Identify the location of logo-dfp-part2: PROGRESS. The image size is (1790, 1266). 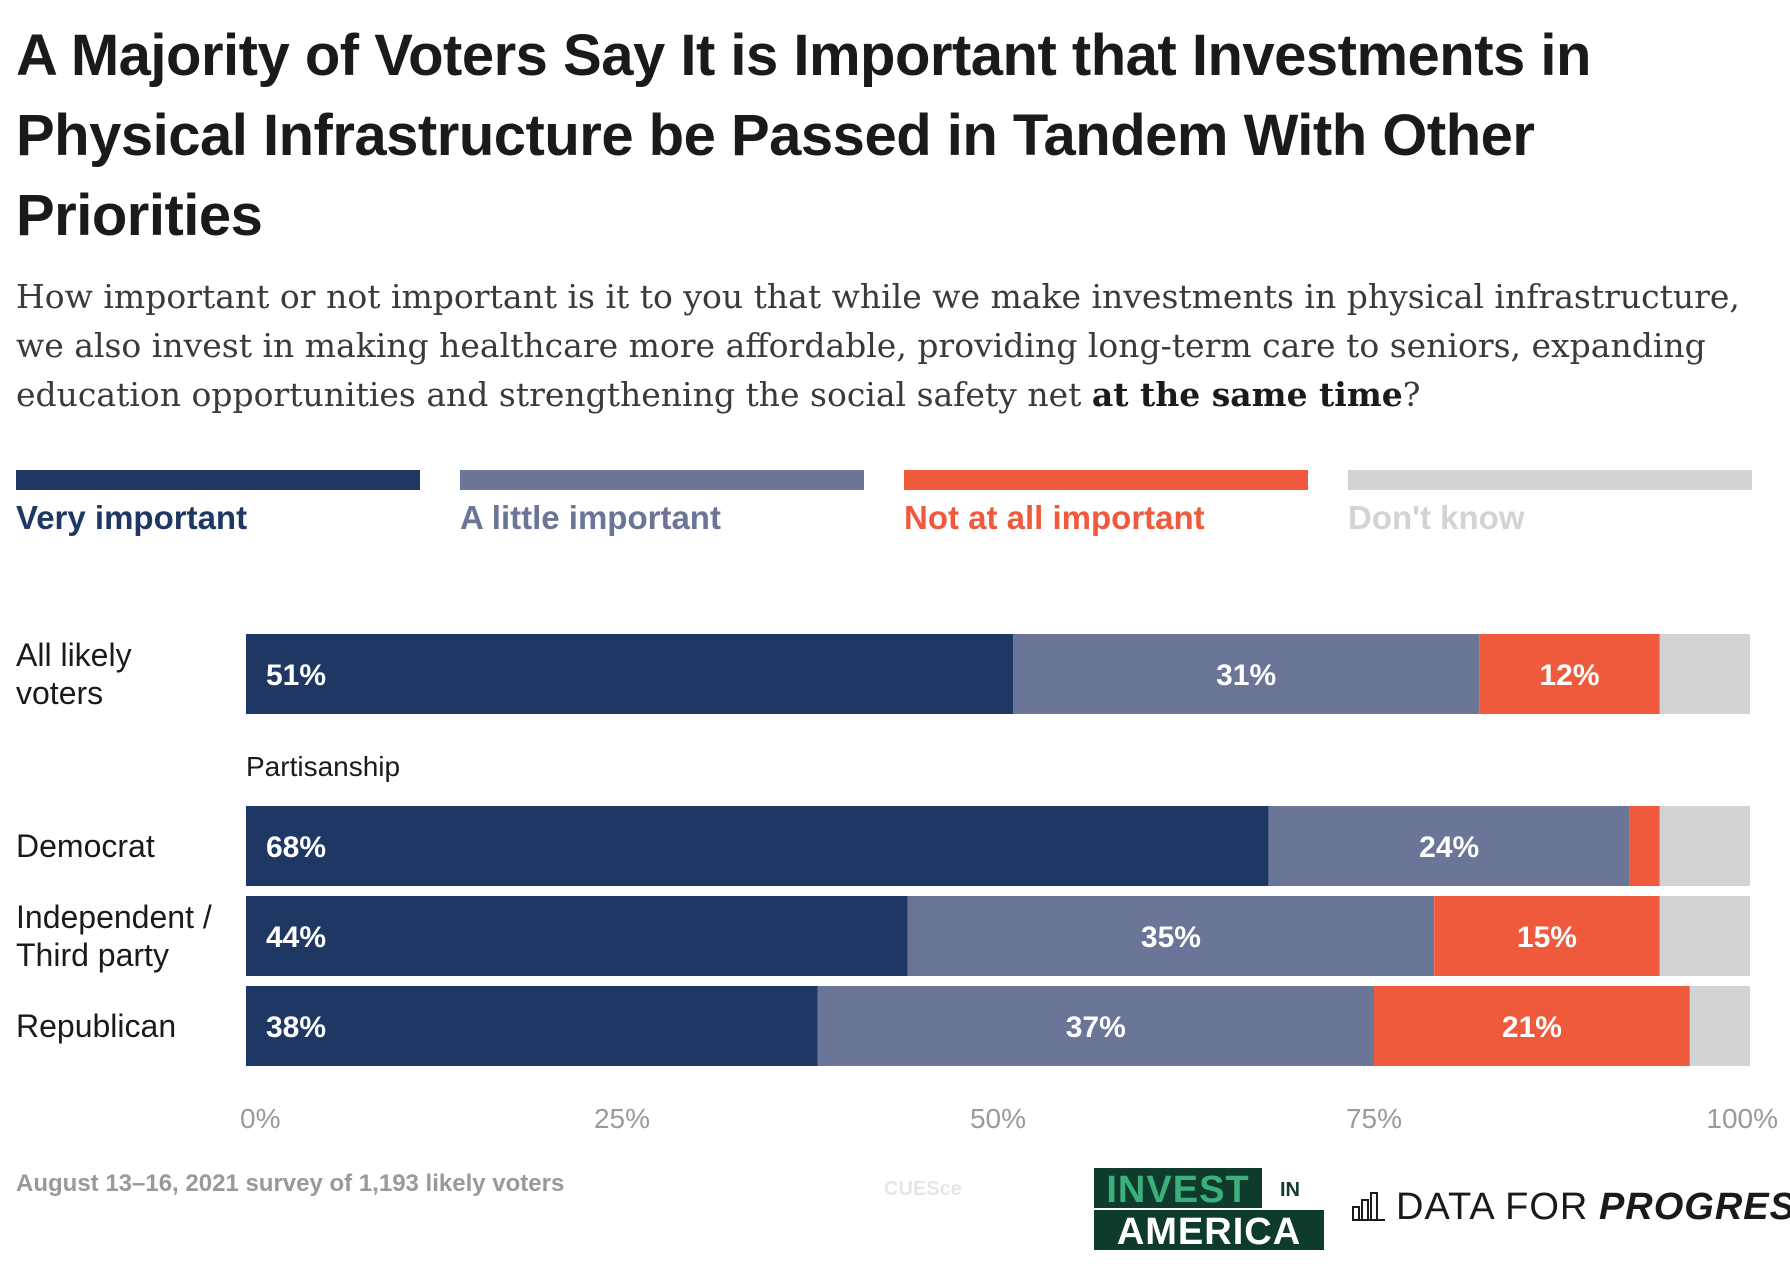
(1694, 1207).